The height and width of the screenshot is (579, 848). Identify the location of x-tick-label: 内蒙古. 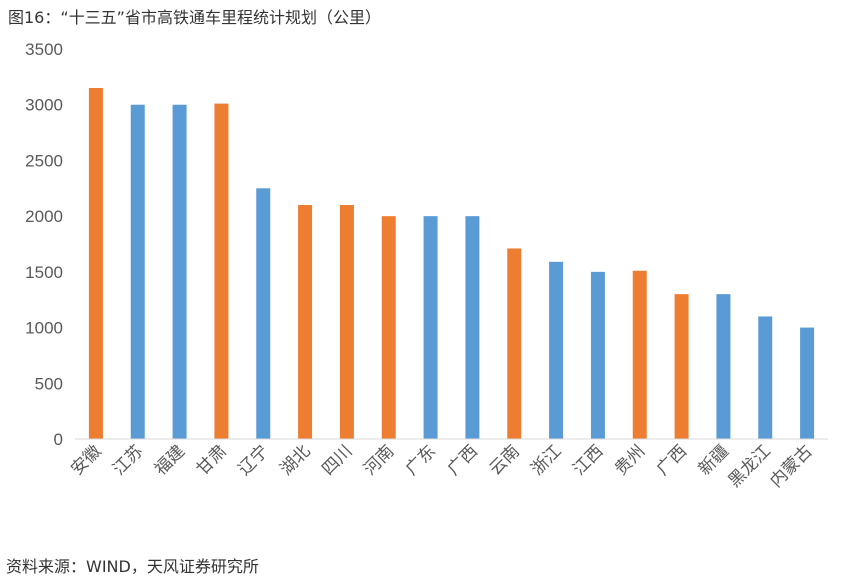
(791, 466).